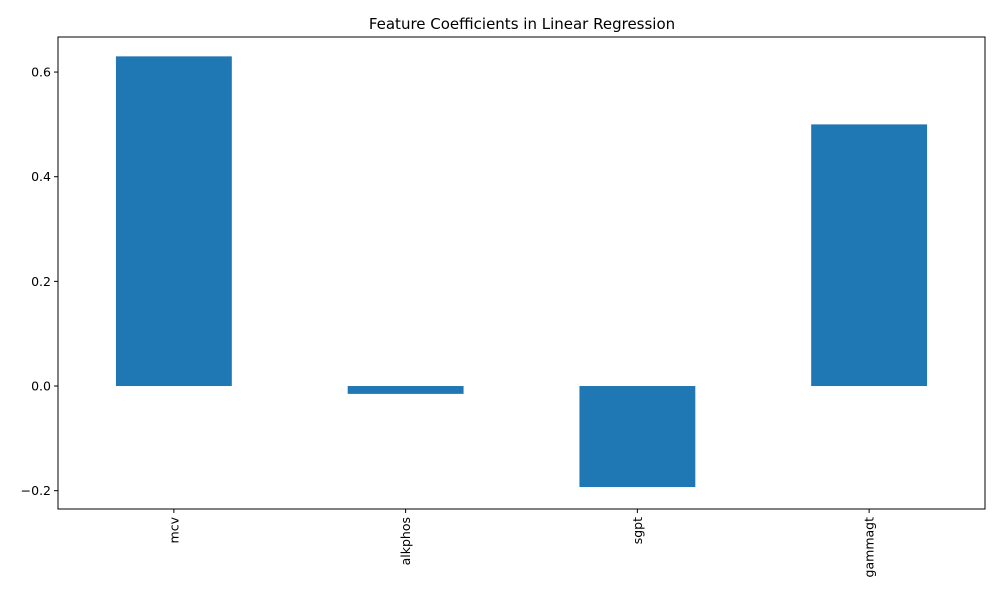 This screenshot has height=600, width=1000. Describe the element at coordinates (637, 437) in the screenshot. I see `bar-sgpt` at that location.